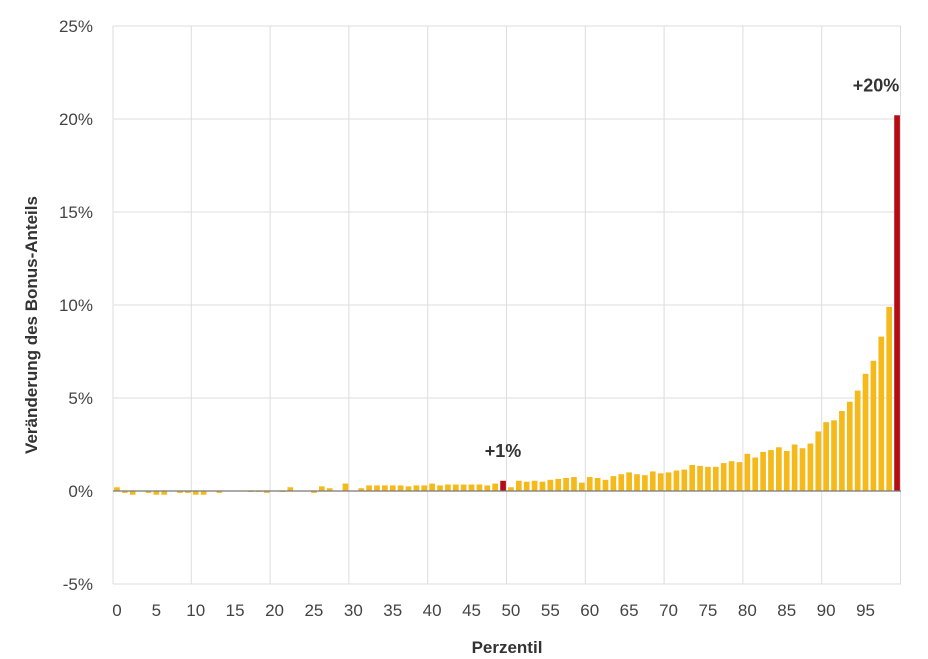  I want to click on x-axis-title: Perzentil, so click(507, 647).